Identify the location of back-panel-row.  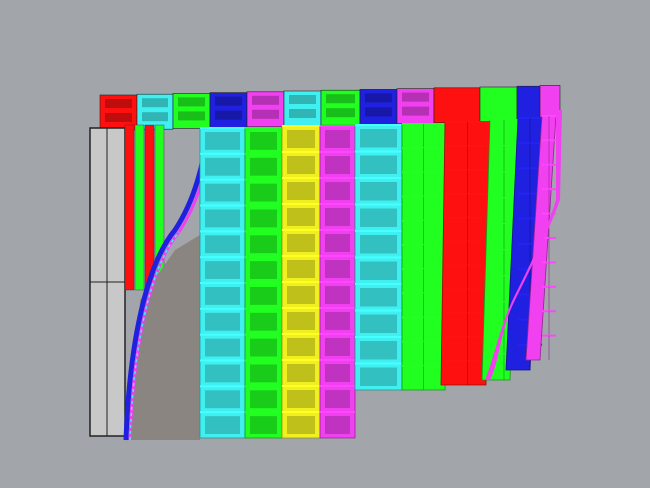
(330, 108).